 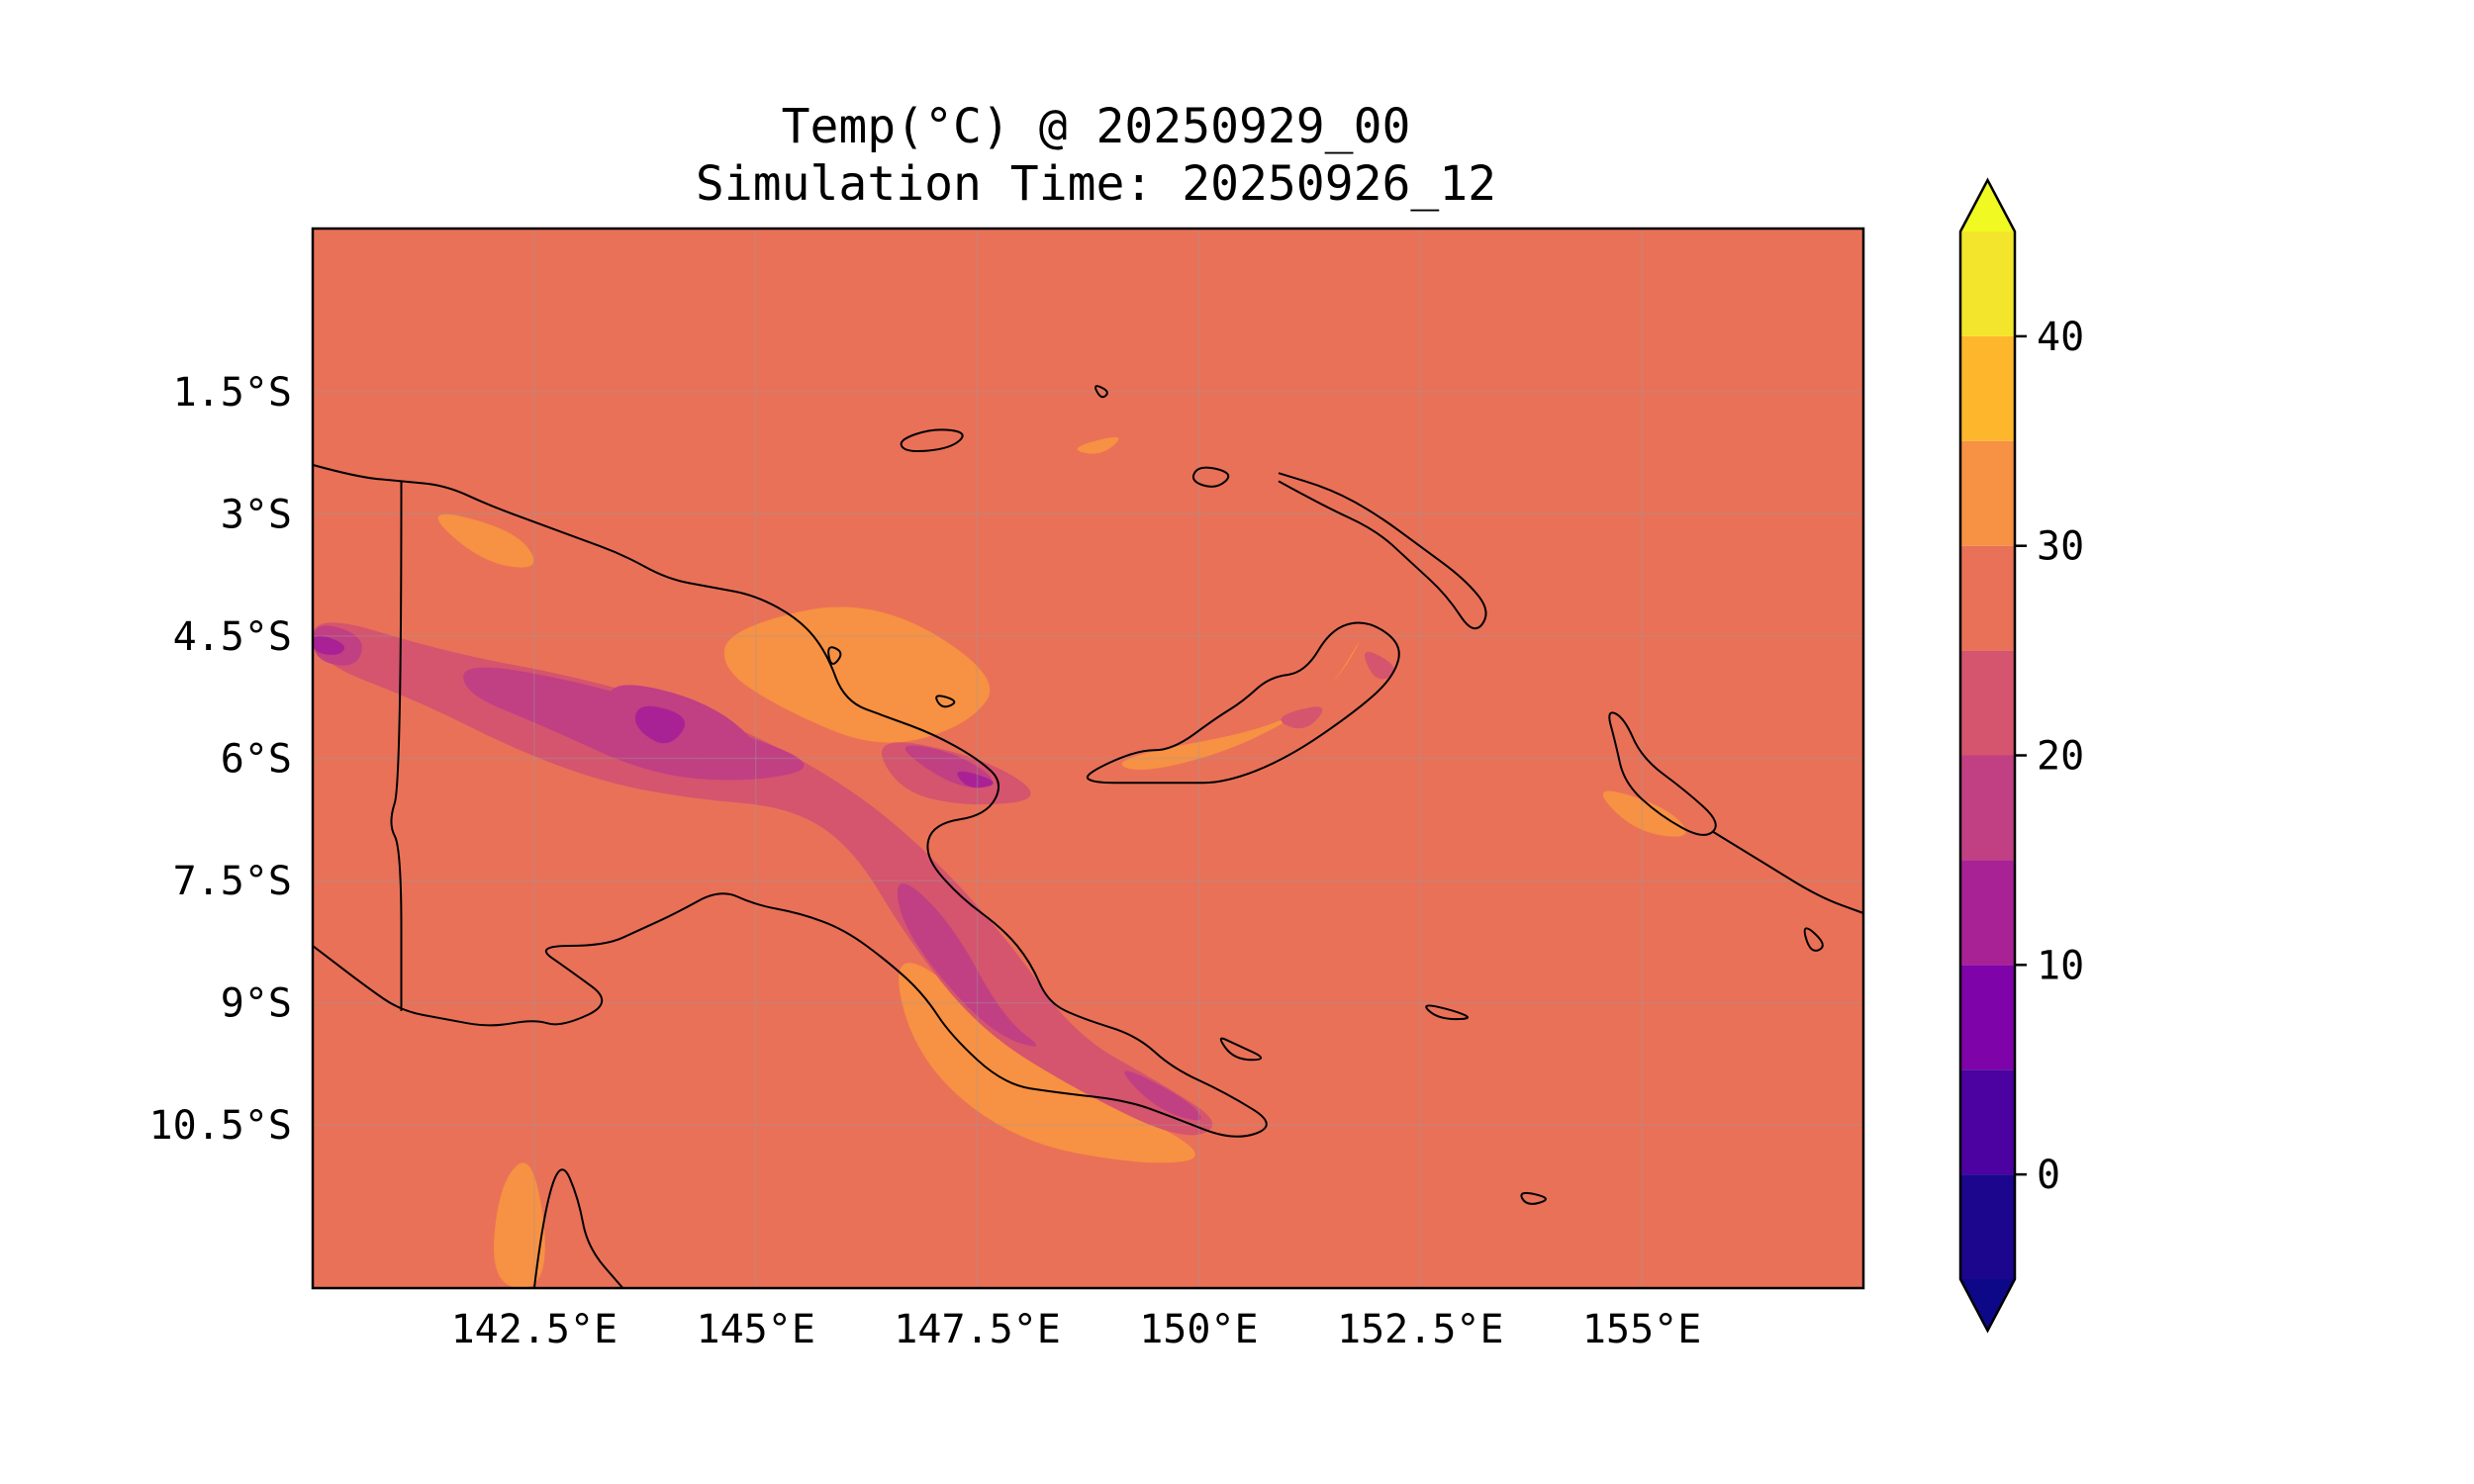 What do you see at coordinates (1096, 126) in the screenshot?
I see `chart-title: Temp(°C) @ 20250929_00` at bounding box center [1096, 126].